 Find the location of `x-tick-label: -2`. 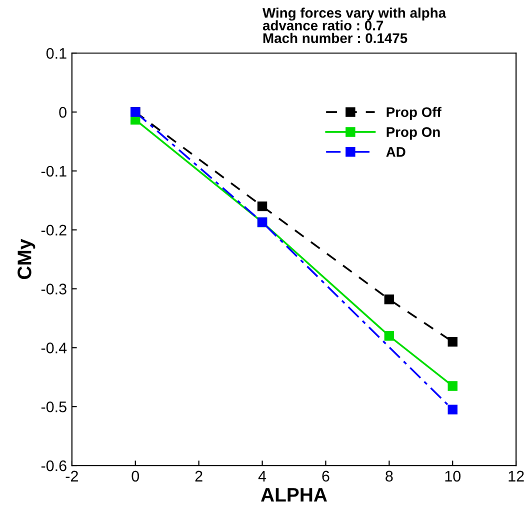

x-tick-label: -2 is located at coordinates (72, 476).